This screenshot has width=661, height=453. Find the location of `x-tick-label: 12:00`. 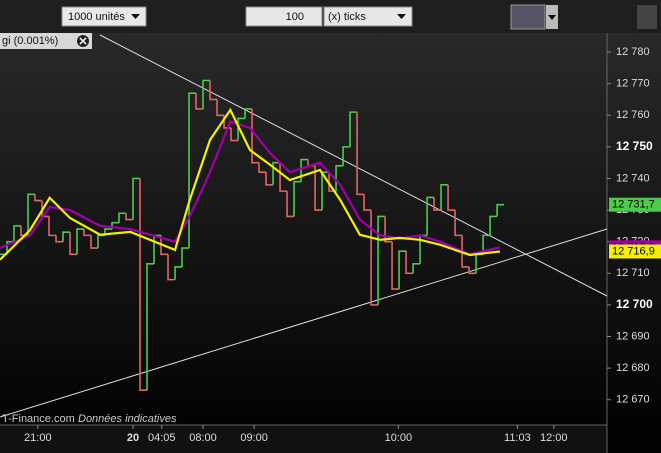

x-tick-label: 12:00 is located at coordinates (554, 438).